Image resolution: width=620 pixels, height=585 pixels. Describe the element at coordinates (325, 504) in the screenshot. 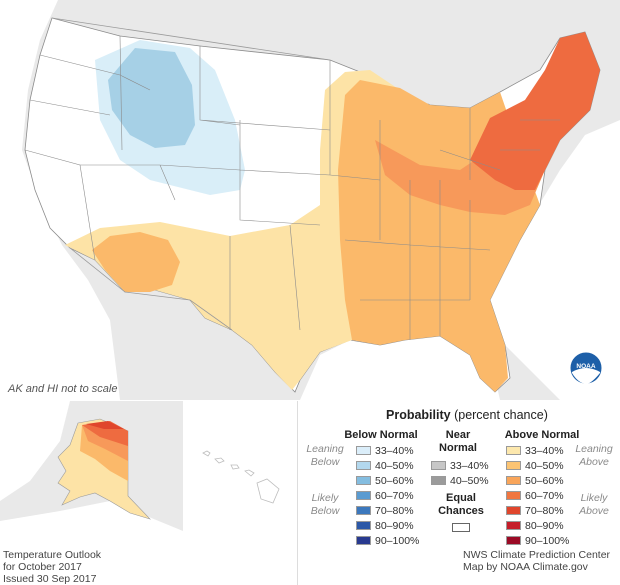

I see `likely-below-label: Likely Below` at that location.